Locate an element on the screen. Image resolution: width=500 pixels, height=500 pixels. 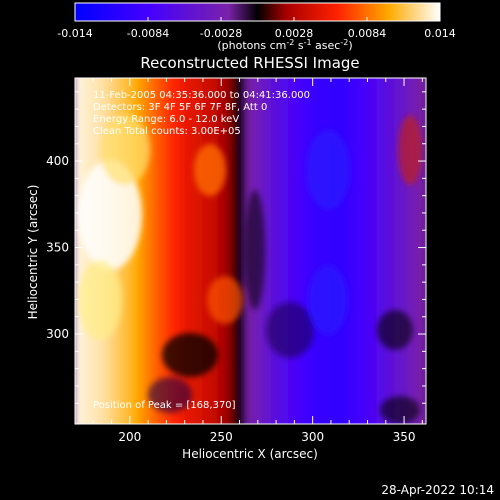
y-tick-label: 300 is located at coordinates (57, 334).